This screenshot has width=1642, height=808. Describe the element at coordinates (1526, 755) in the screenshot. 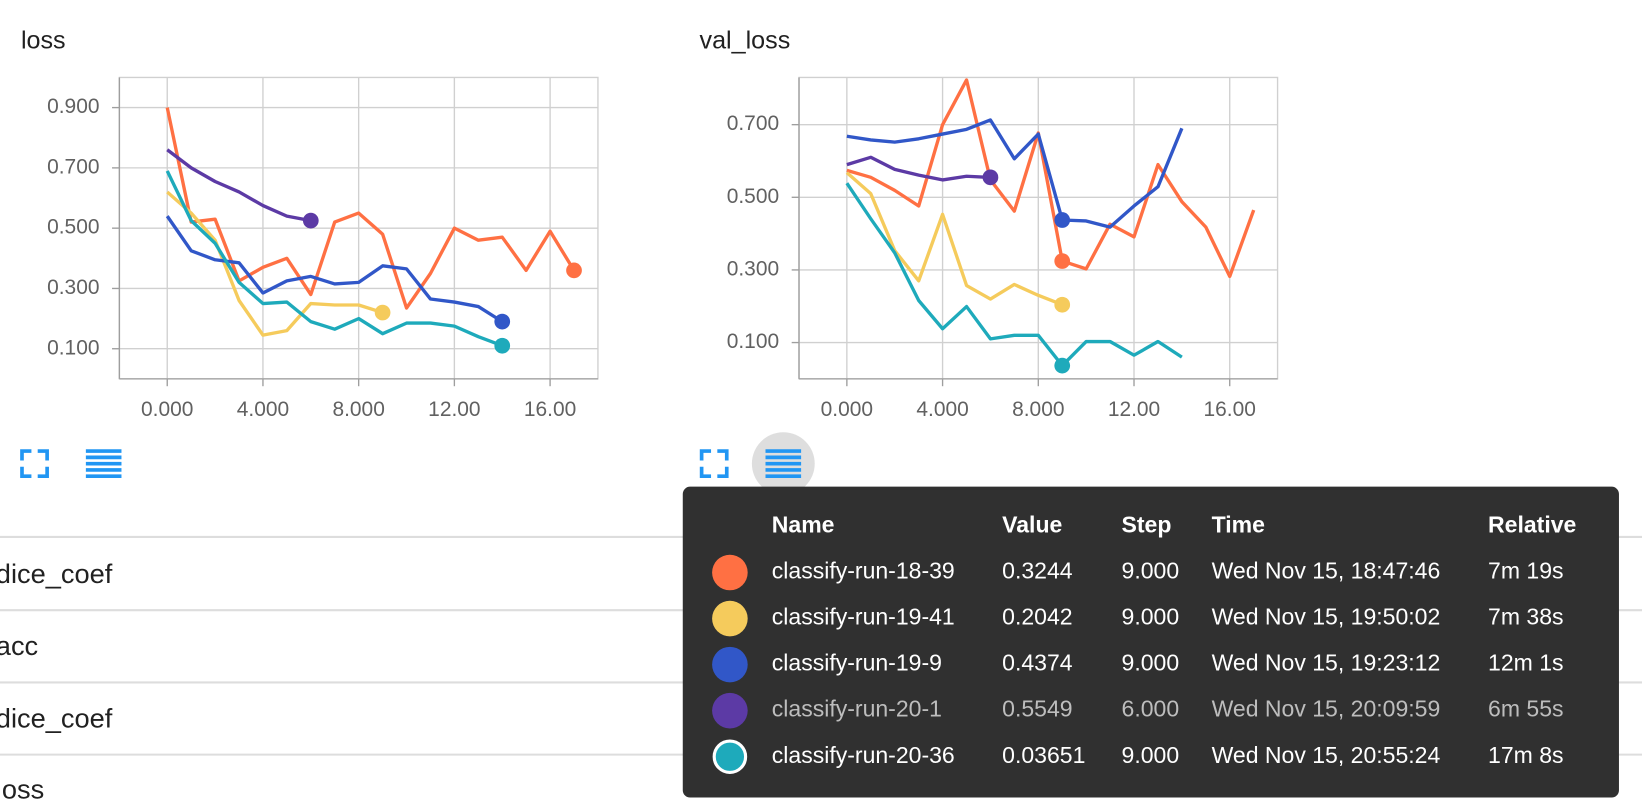

I see `cell: 17m 8s` at that location.